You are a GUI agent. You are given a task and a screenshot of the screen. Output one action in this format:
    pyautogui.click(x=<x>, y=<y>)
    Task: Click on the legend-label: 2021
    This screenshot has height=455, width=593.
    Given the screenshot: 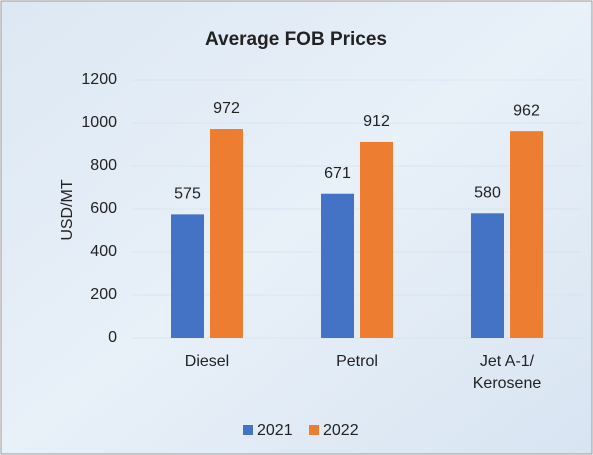 What is the action you would take?
    pyautogui.click(x=275, y=430)
    